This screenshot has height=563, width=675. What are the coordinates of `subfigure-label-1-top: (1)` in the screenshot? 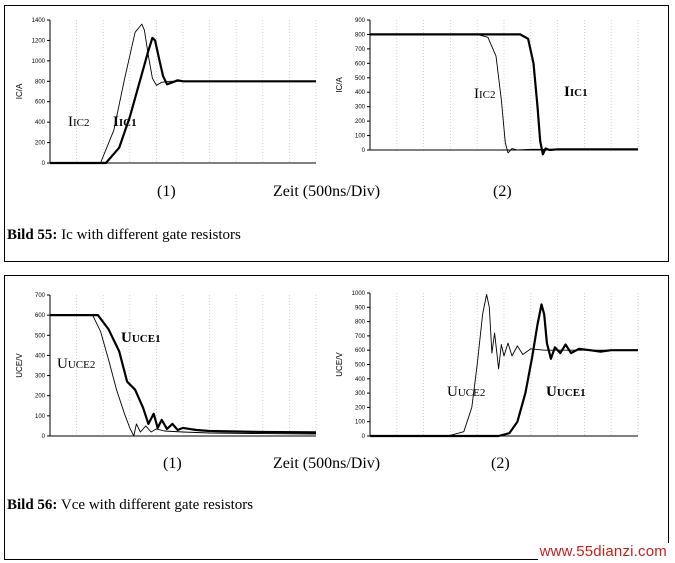 It's located at (166, 191).